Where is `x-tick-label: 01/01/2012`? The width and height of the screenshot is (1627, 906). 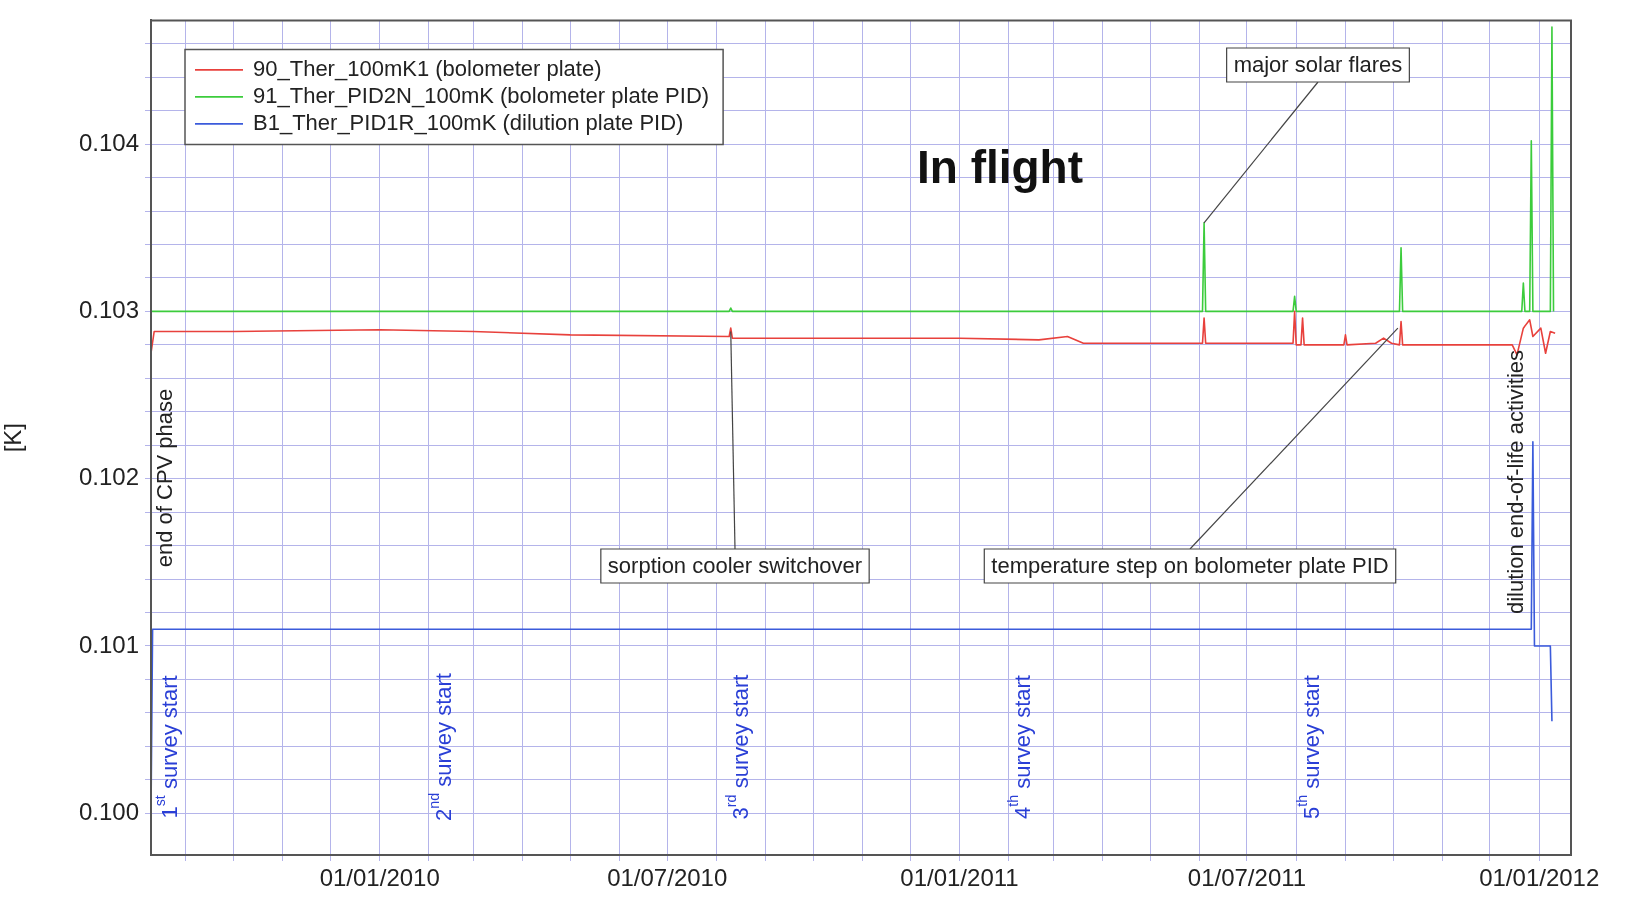 x-tick-label: 01/01/2012 is located at coordinates (1539, 878).